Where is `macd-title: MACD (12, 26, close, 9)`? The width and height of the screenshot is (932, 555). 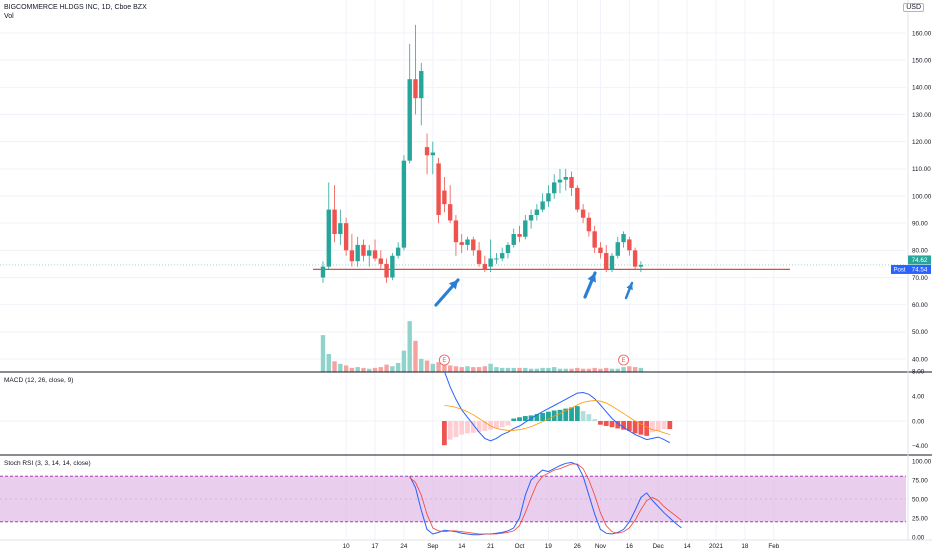
macd-title: MACD (12, 26, close, 9) is located at coordinates (38, 380).